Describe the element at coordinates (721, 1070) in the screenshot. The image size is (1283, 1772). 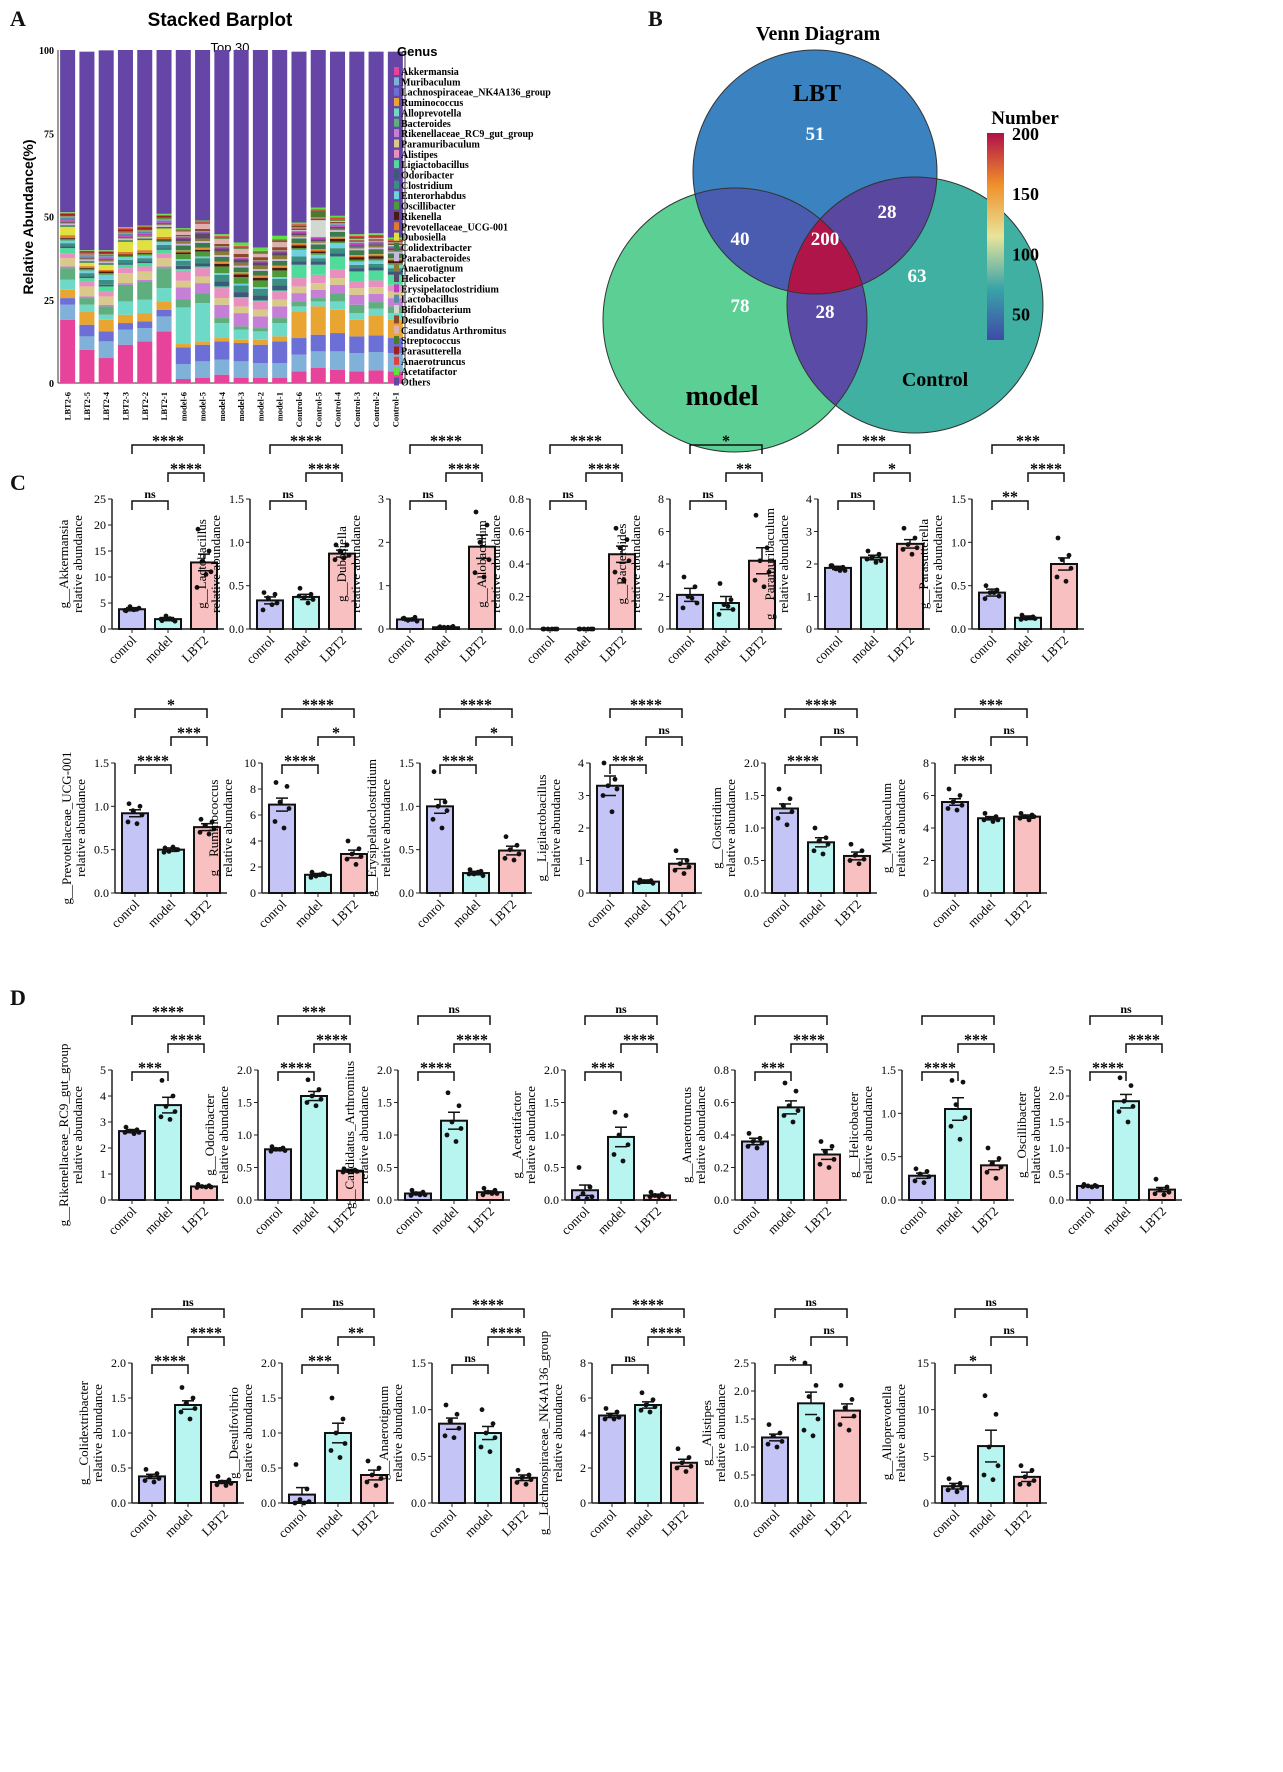
I see `y-tick-label: 0.8` at that location.